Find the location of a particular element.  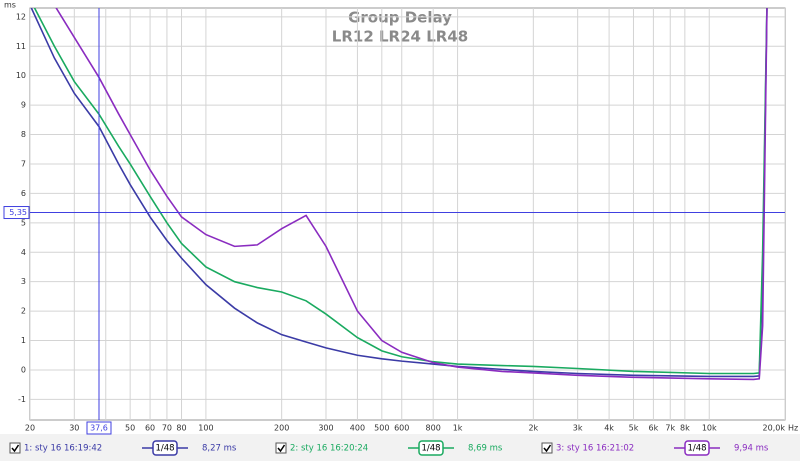

y-tick-label: 4 is located at coordinates (23, 252).